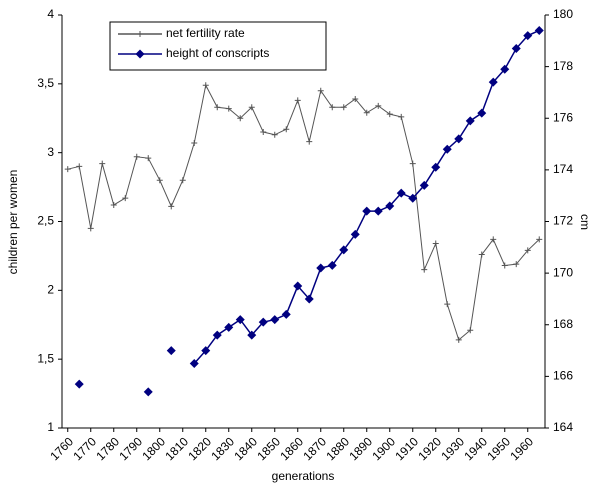 The height and width of the screenshot is (486, 596). What do you see at coordinates (217, 53) in the screenshot?
I see `legend-label: height of conscripts` at bounding box center [217, 53].